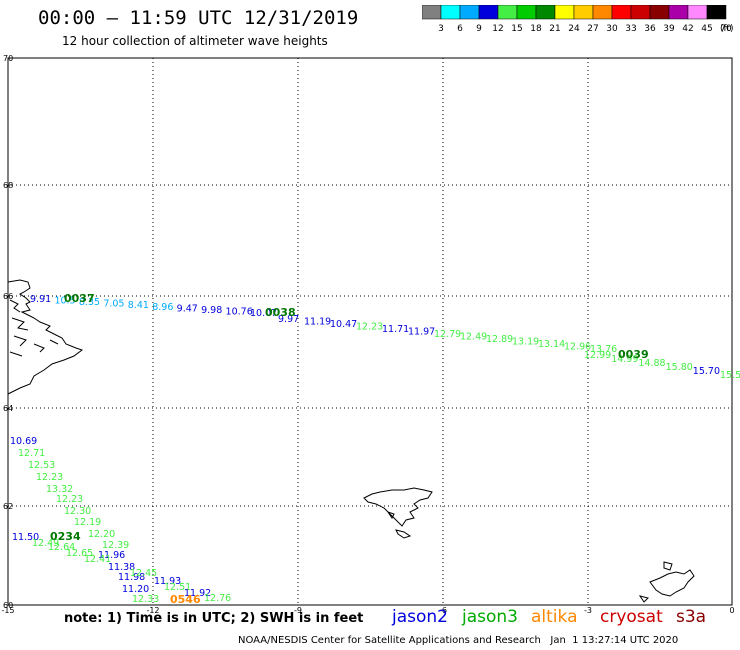 This screenshot has width=740, height=650. I want to click on swh-value: 8.35, so click(89, 302).